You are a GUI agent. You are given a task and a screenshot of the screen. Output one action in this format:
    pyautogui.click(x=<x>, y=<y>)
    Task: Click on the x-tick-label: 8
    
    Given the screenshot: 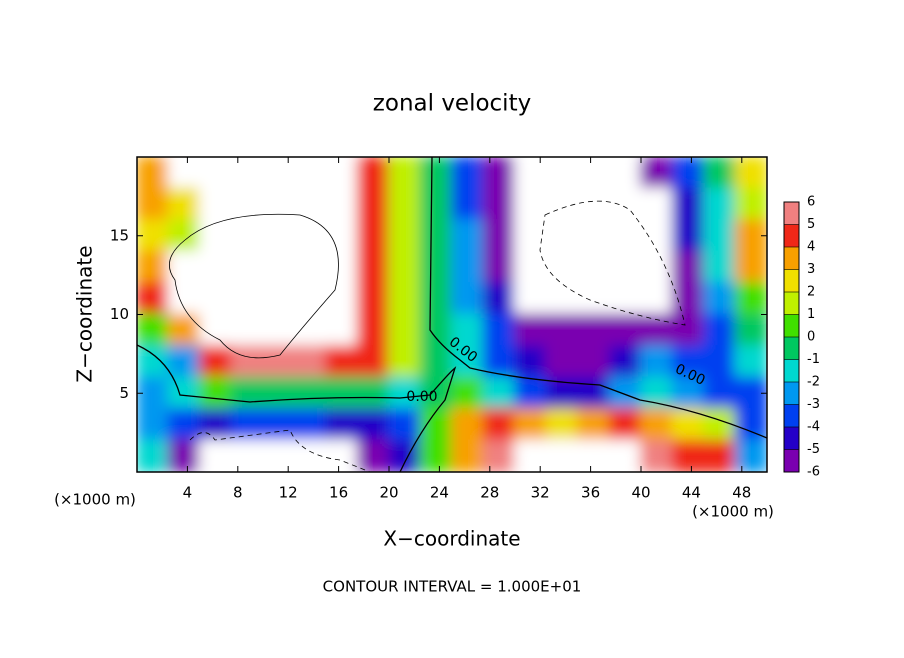 What is the action you would take?
    pyautogui.click(x=238, y=493)
    